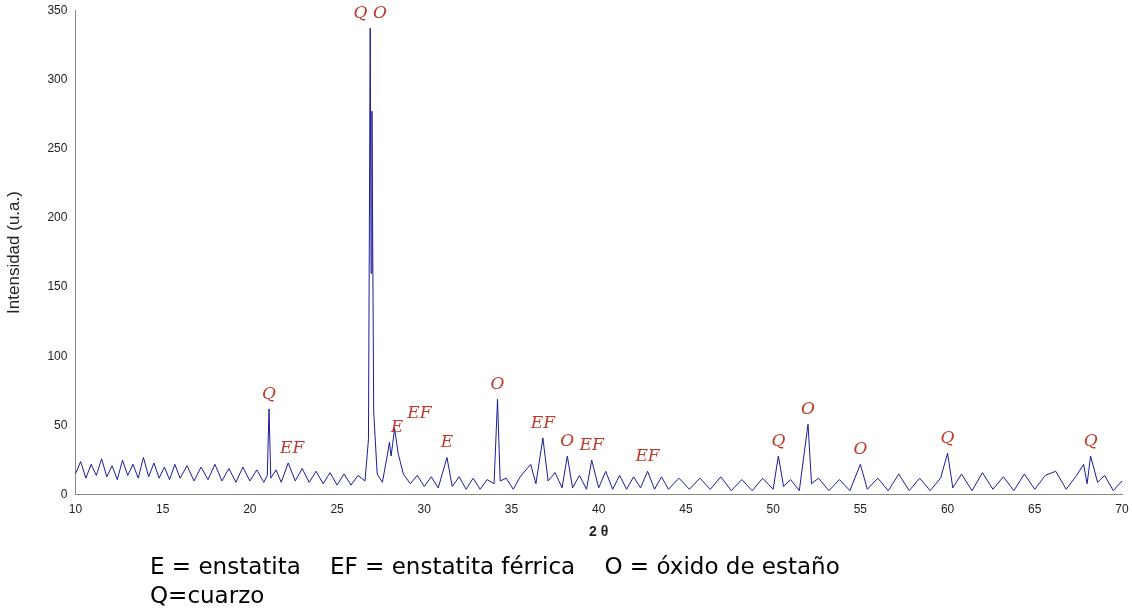  Describe the element at coordinates (57, 355) in the screenshot. I see `y-tick-label: 100` at that location.